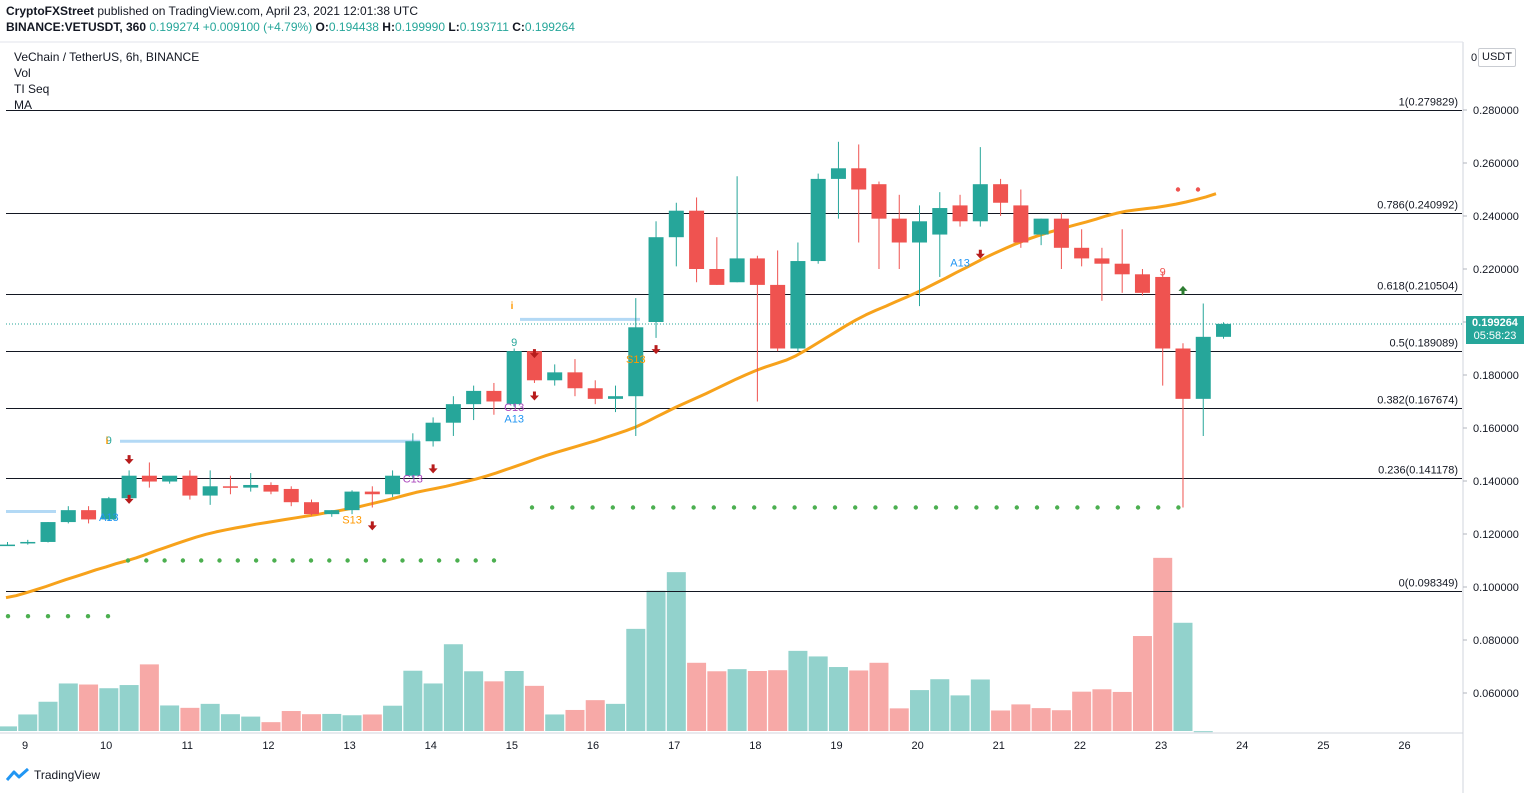 The image size is (1536, 793). What do you see at coordinates (53, 775) in the screenshot?
I see `footer-brand: TradingView` at bounding box center [53, 775].